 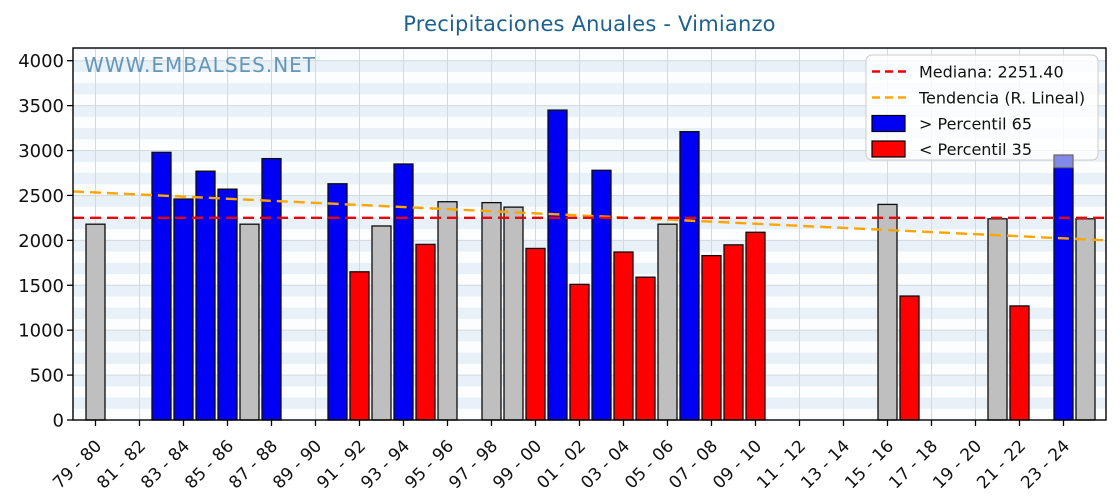 What do you see at coordinates (429, 464) in the screenshot?
I see `x-tick-label: 95 - 96` at bounding box center [429, 464].